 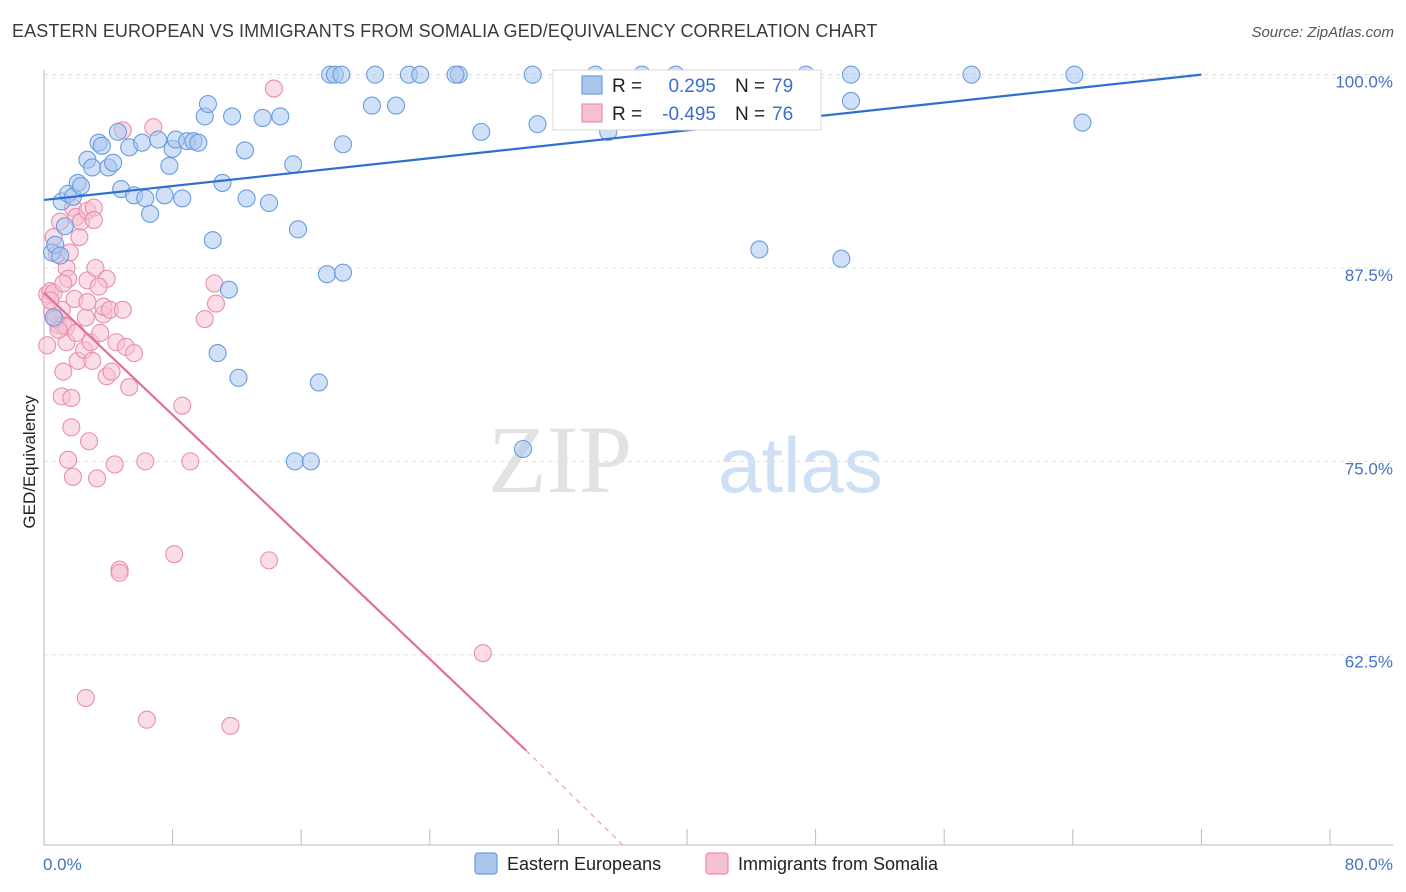 I want to click on legend-r-label-pink: R =, so click(x=627, y=114).